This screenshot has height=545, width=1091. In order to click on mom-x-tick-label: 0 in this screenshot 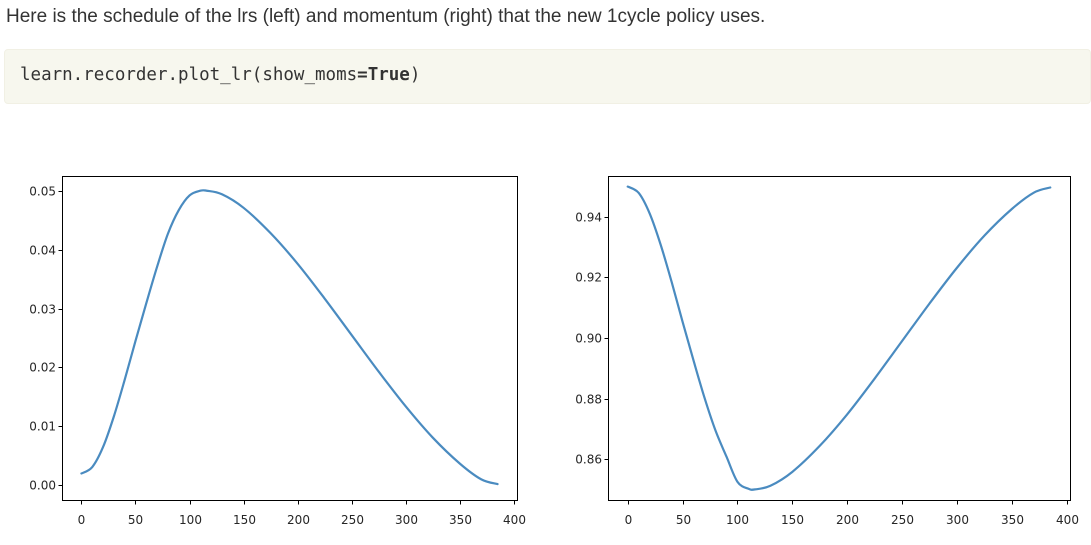, I will do `click(629, 520)`.